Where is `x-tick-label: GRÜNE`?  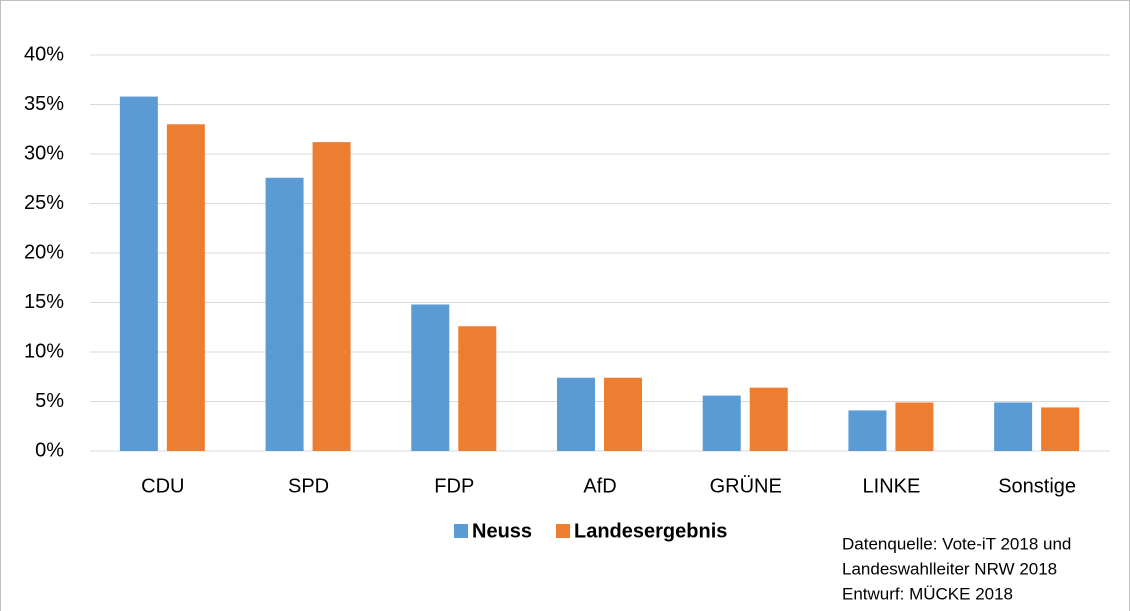 x-tick-label: GRÜNE is located at coordinates (746, 486).